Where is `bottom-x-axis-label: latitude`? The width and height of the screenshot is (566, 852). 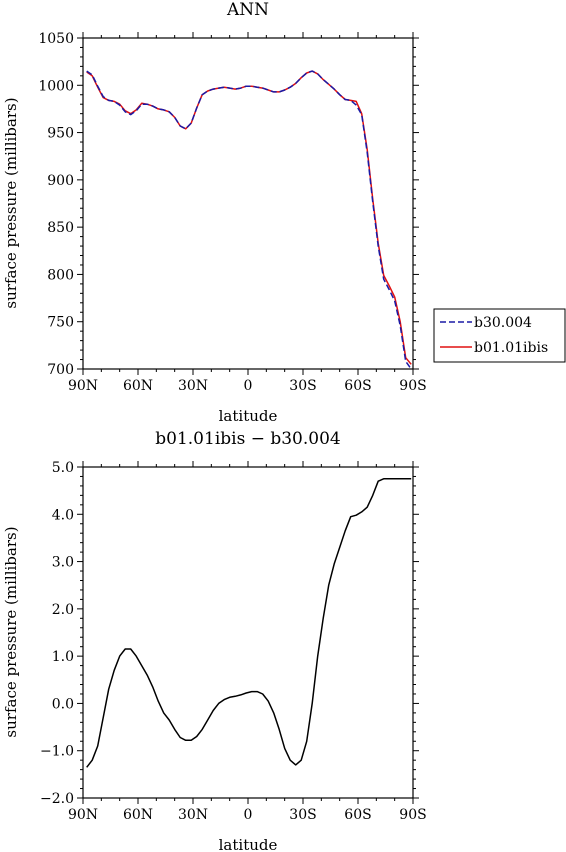
bottom-x-axis-label: latitude is located at coordinates (248, 844).